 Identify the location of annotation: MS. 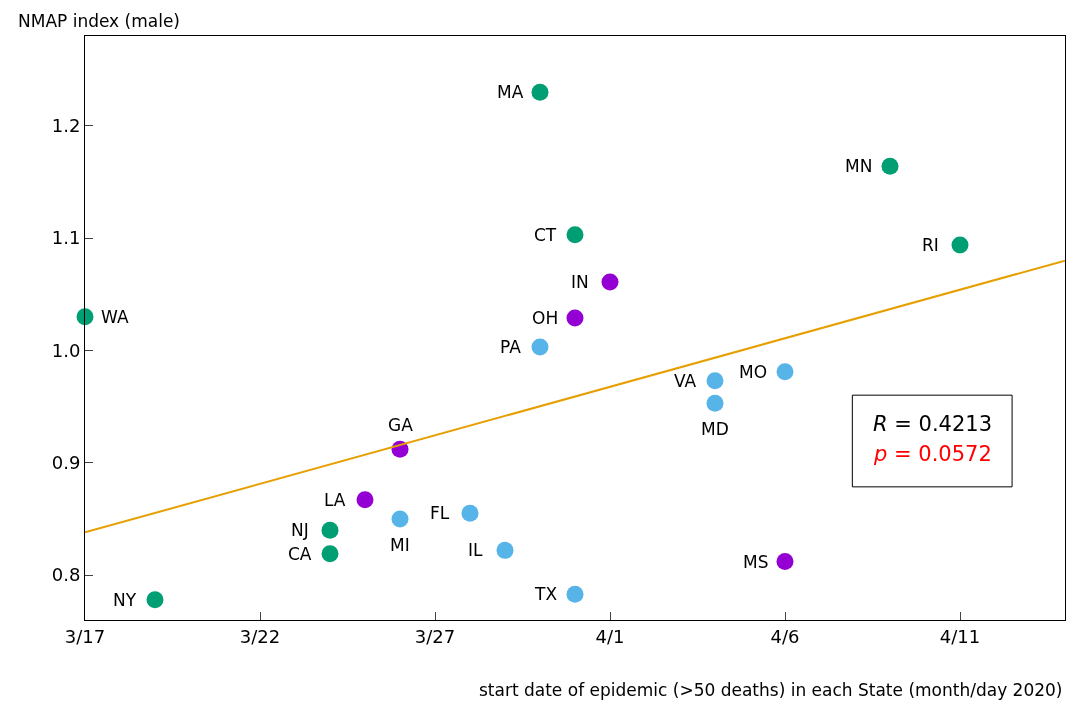
(756, 562).